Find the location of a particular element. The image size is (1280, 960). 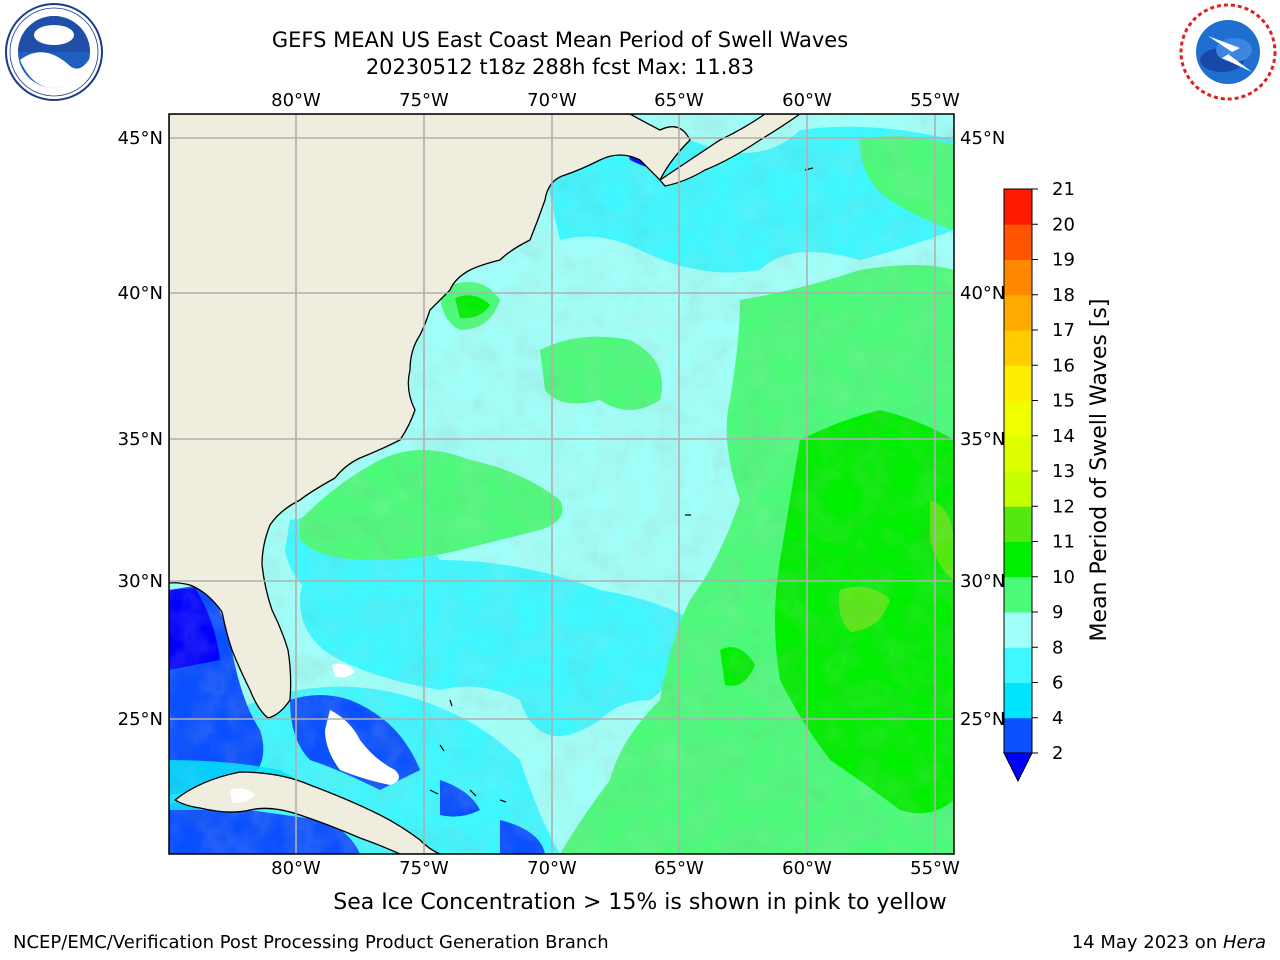

colorbar-tick-label: 13 is located at coordinates (1063, 471).